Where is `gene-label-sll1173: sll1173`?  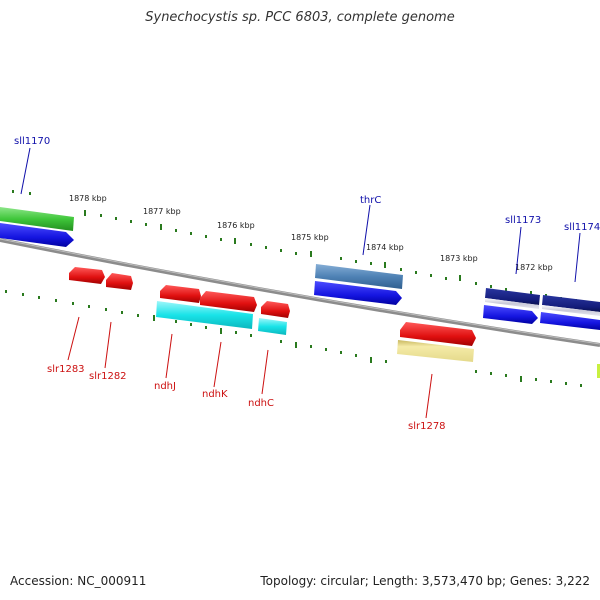 gene-label-sll1173: sll1173 is located at coordinates (523, 220).